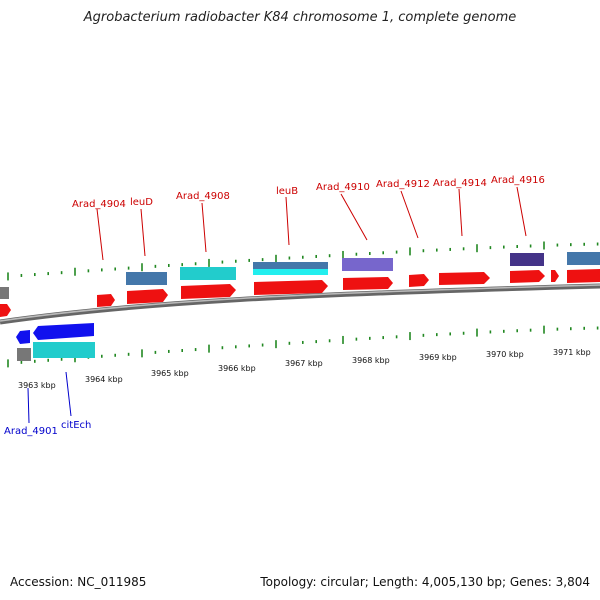 This screenshot has width=600, height=600. Describe the element at coordinates (460, 183) in the screenshot. I see `gene-label: Arad_4914` at that location.